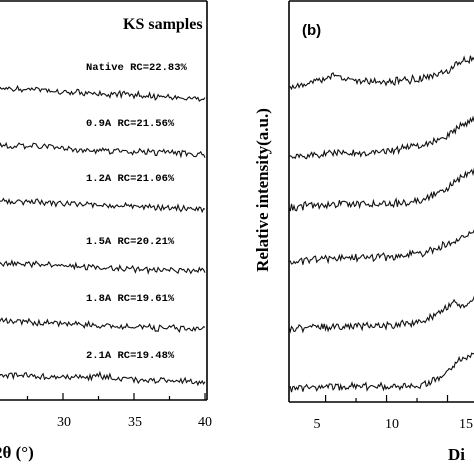  Describe the element at coordinates (456, 454) in the screenshot. I see `panel-b-x-axis-label: Di` at that location.